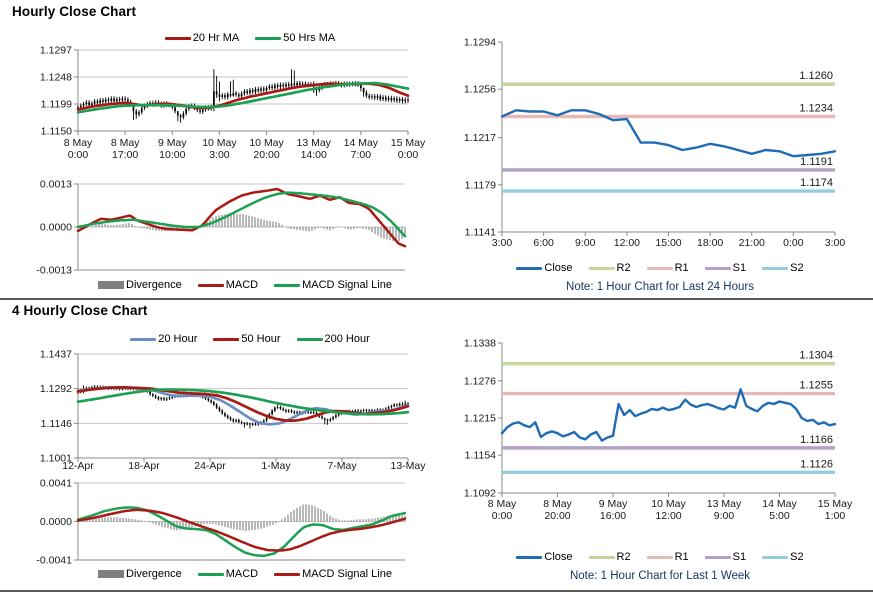 Image resolution: width=873 pixels, height=601 pixels. I want to click on svg-text: 1.1255, so click(816, 386).